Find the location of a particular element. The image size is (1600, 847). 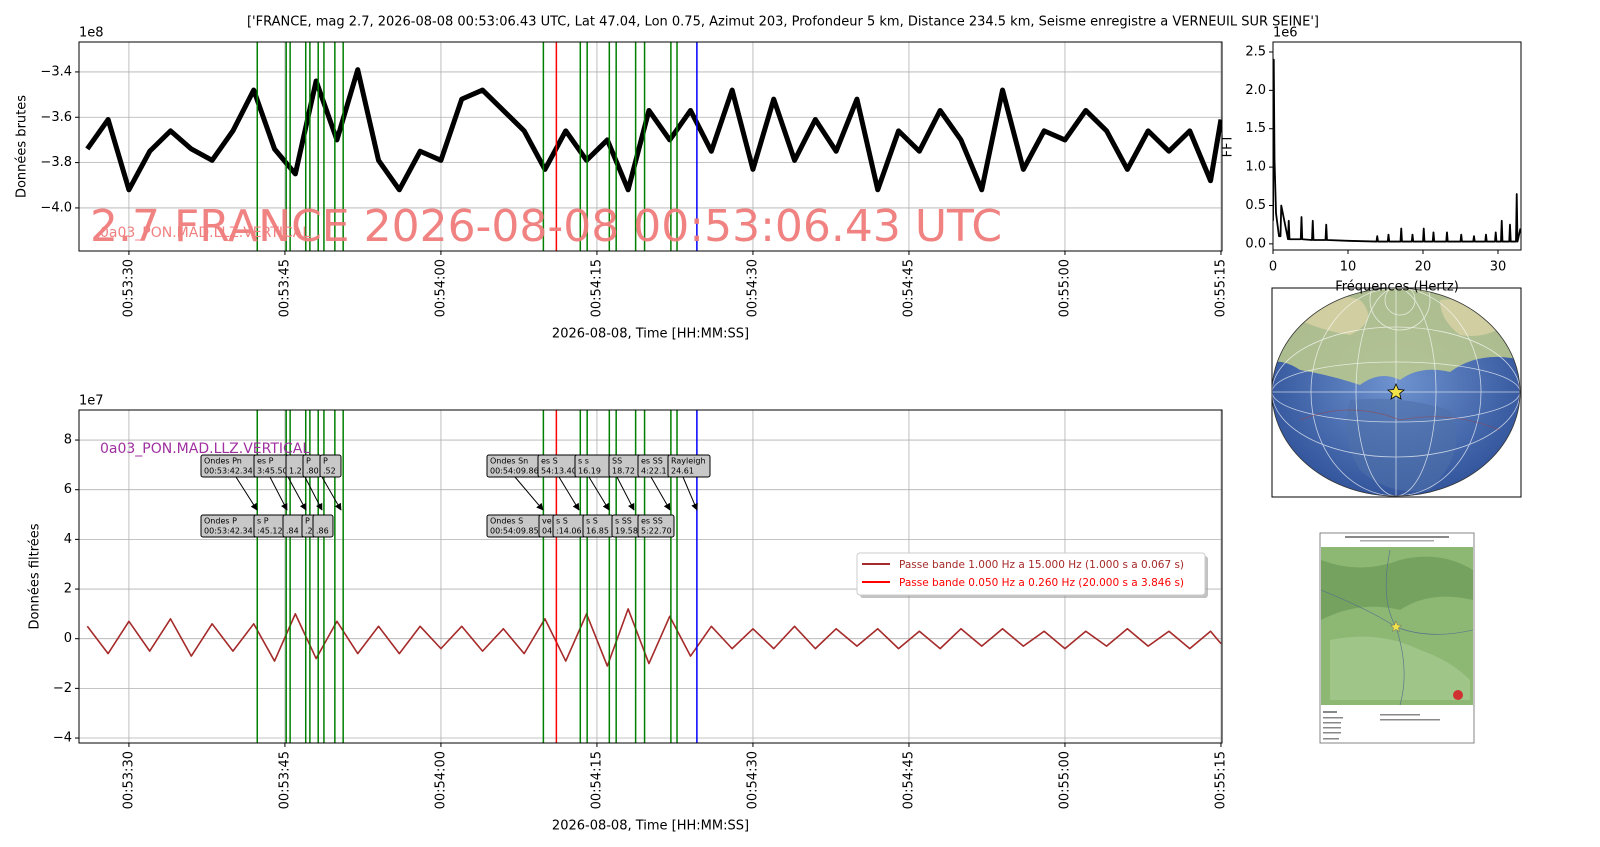

x-tick-label: 00:55:15 is located at coordinates (1220, 780).